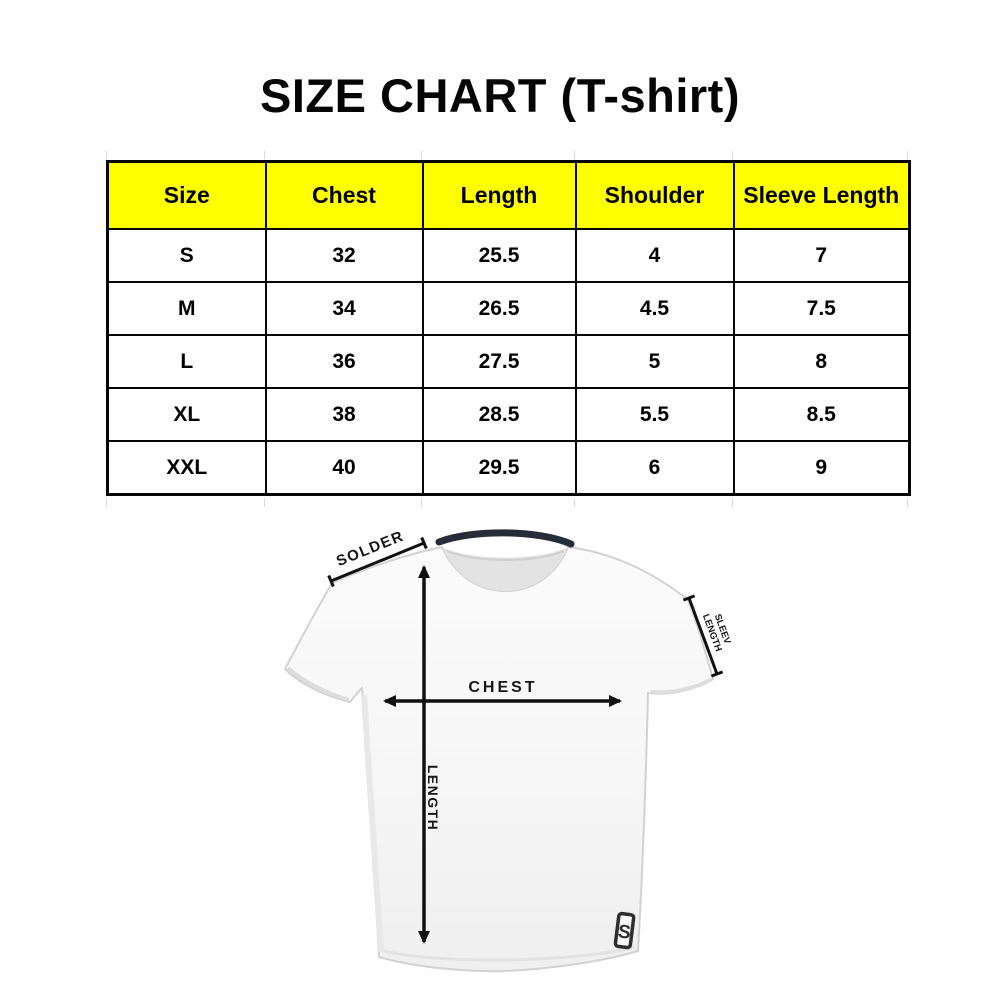 The height and width of the screenshot is (1000, 1000). I want to click on collar-line, so click(505, 538).